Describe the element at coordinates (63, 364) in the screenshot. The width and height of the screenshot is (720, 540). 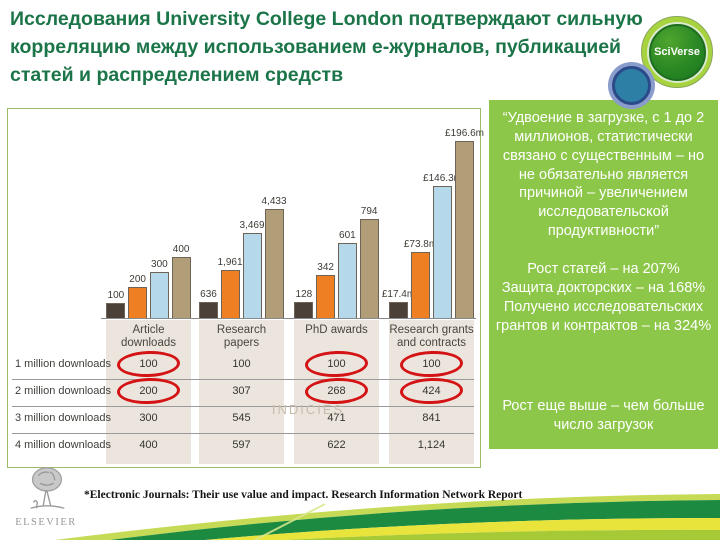
I see `table-row-label: 1 million downloads` at that location.